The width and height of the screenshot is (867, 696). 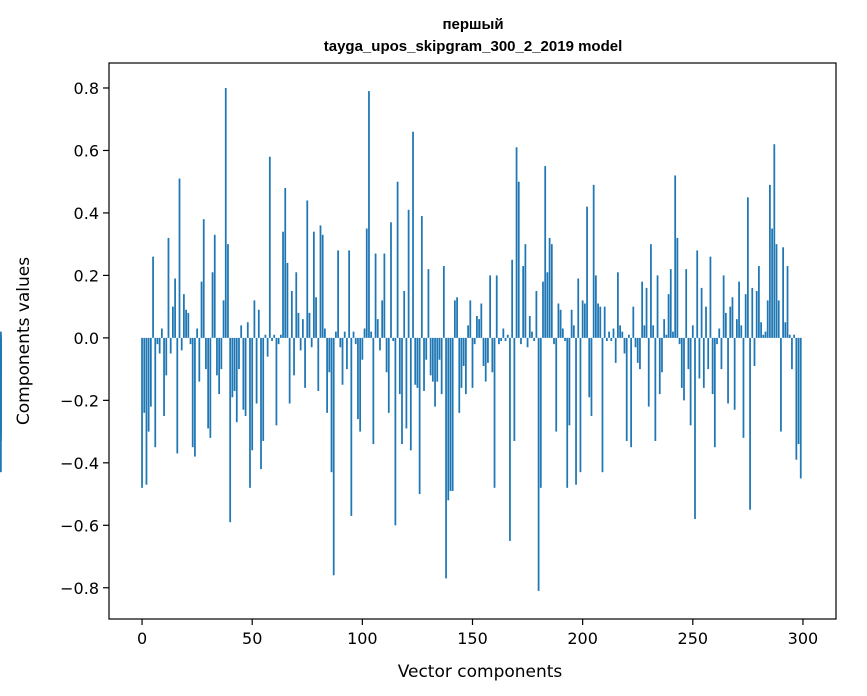 I want to click on y-tick-label: 0.4, so click(x=86, y=213).